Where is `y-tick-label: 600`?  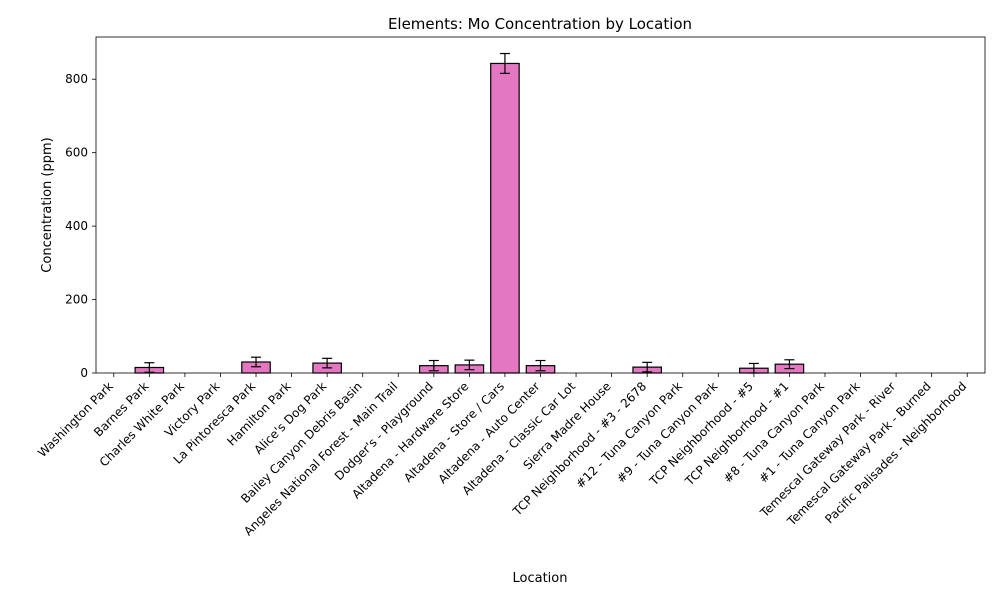
y-tick-label: 600 is located at coordinates (76, 153).